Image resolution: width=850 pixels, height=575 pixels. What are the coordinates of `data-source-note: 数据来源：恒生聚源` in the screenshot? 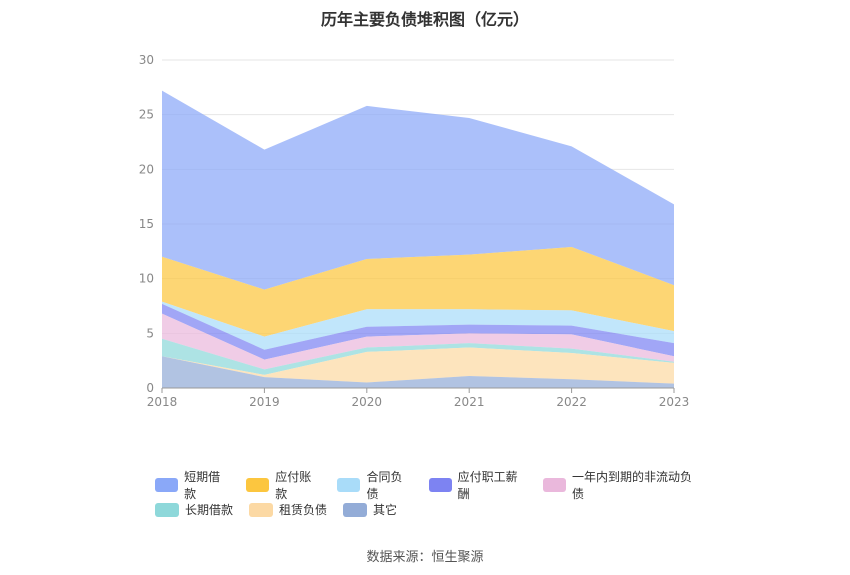 It's located at (425, 557).